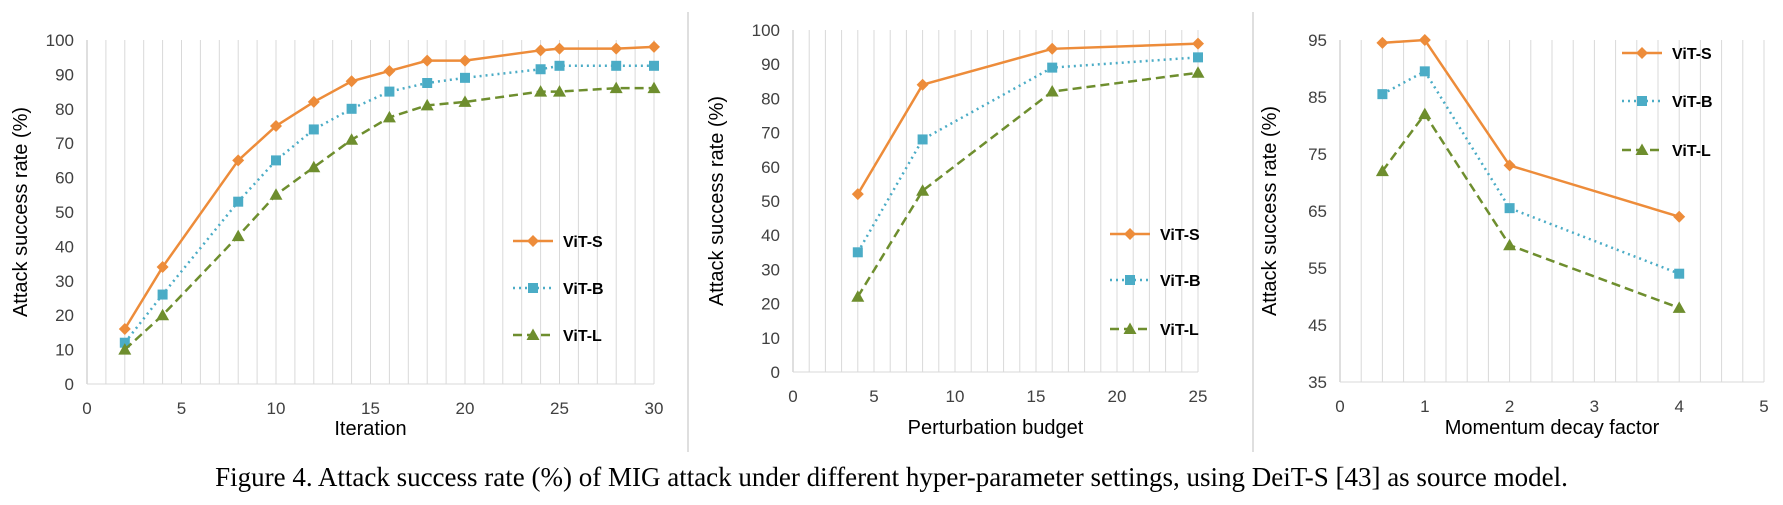  Describe the element at coordinates (955, 396) in the screenshot. I see `x-tick-label: 10` at that location.